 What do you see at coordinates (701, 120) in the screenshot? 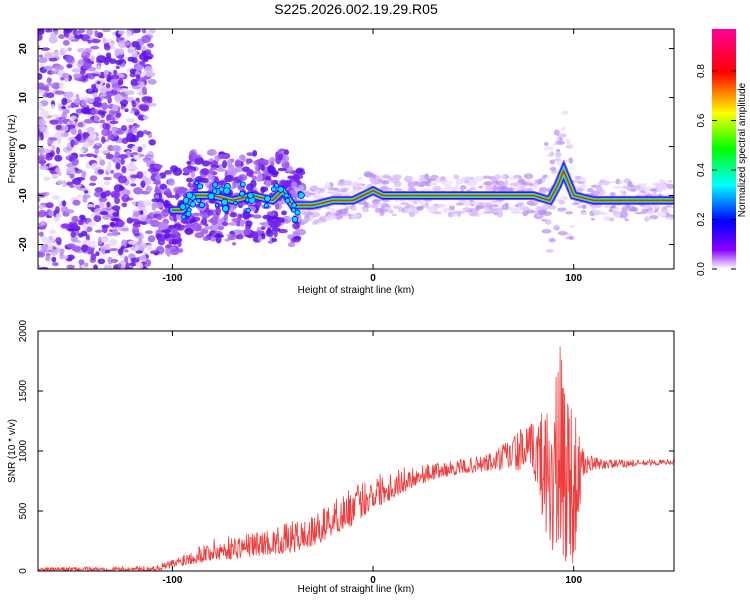
I see `colorbar-tick-label: 0.6` at bounding box center [701, 120].